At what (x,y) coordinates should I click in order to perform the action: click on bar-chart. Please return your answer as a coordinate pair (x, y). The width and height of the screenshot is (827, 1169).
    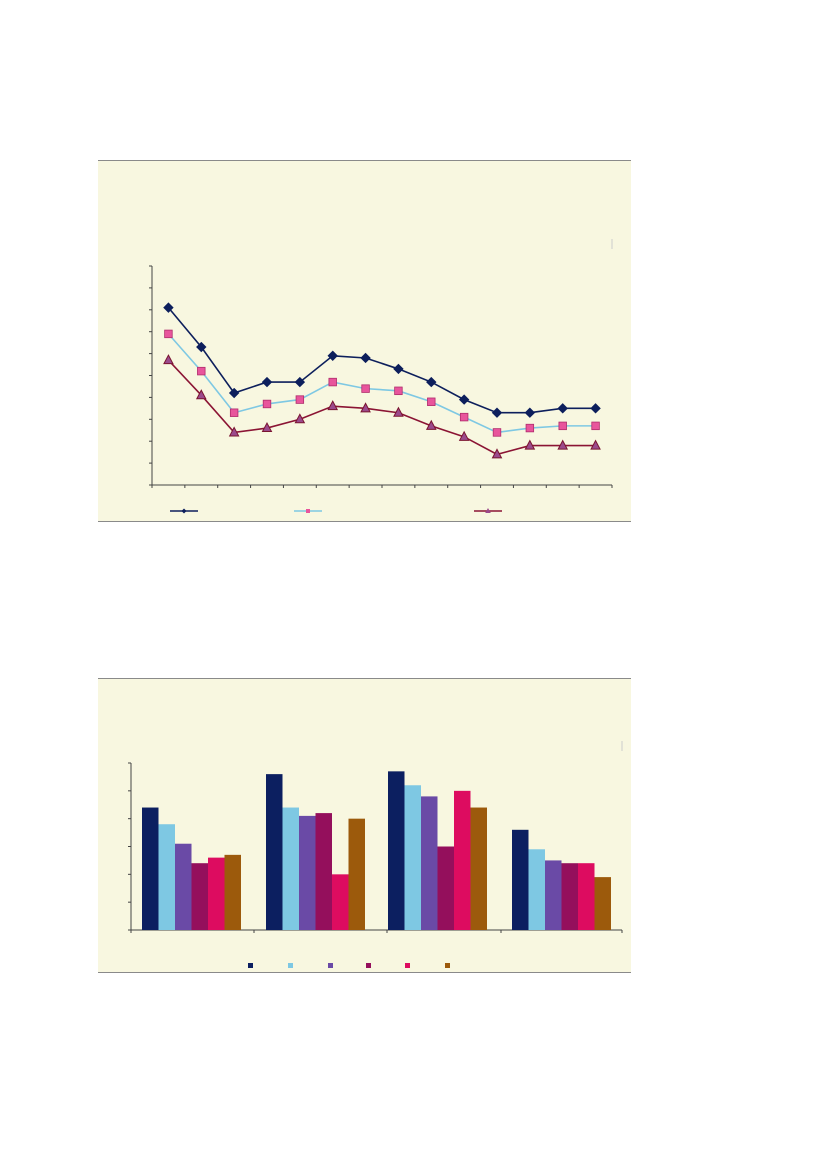
    Looking at the image, I should click on (375, 854).